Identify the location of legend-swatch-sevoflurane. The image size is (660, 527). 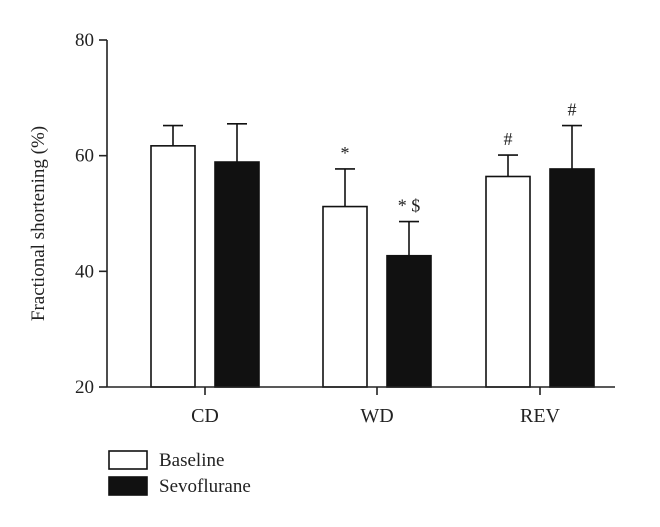
(128, 486).